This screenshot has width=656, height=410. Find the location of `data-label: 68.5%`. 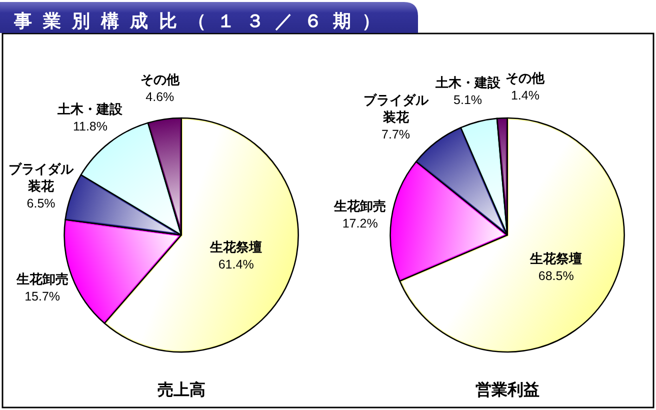

data-label: 68.5% is located at coordinates (556, 276).